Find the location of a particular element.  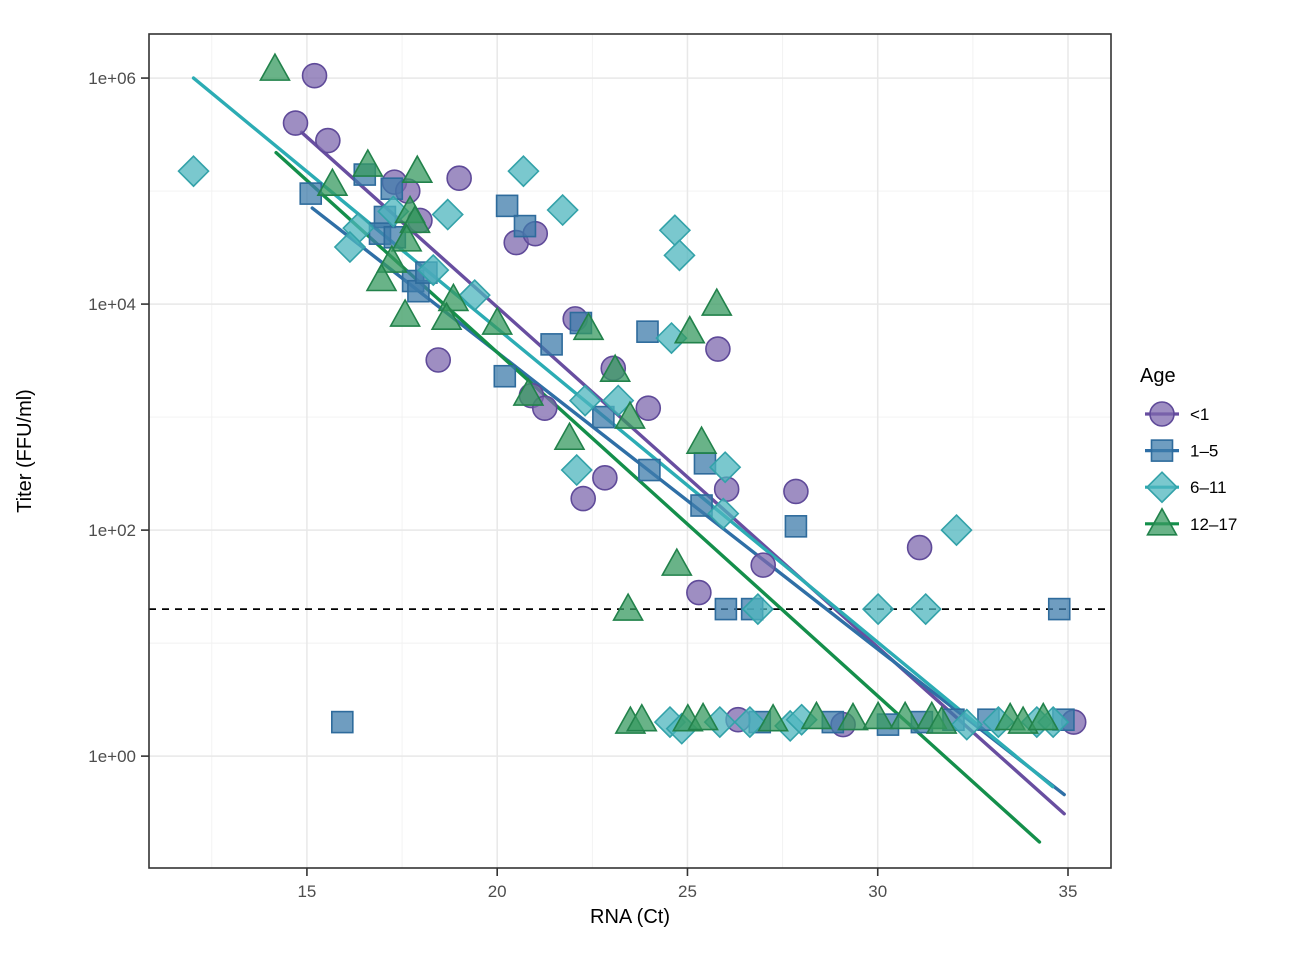

legend-title: Age is located at coordinates (1158, 376).